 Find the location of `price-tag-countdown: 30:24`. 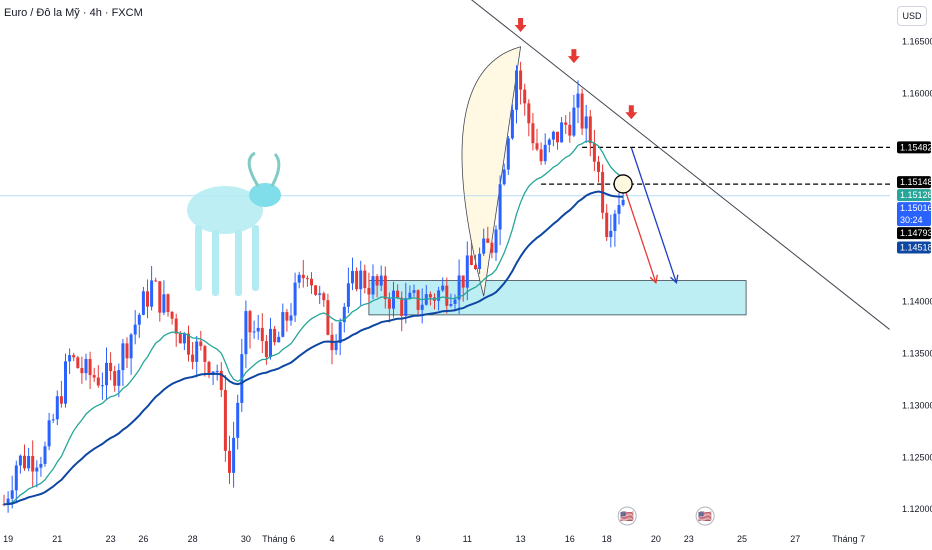

price-tag-countdown: 30:24 is located at coordinates (911, 220).